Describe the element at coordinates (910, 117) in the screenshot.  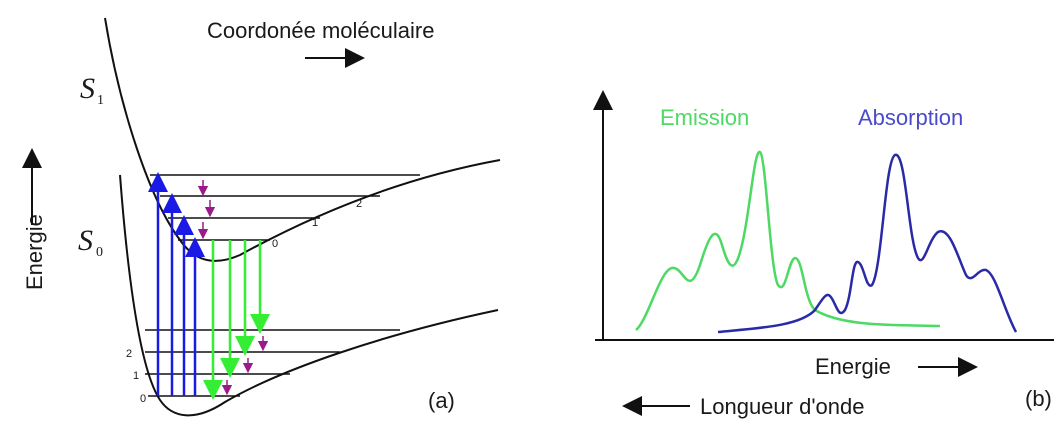
I see `absorption-label: Absorption` at that location.